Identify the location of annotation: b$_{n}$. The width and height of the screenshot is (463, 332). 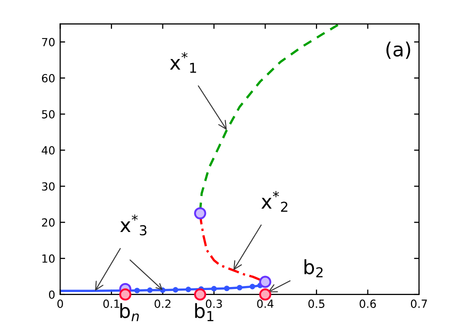
(129, 312).